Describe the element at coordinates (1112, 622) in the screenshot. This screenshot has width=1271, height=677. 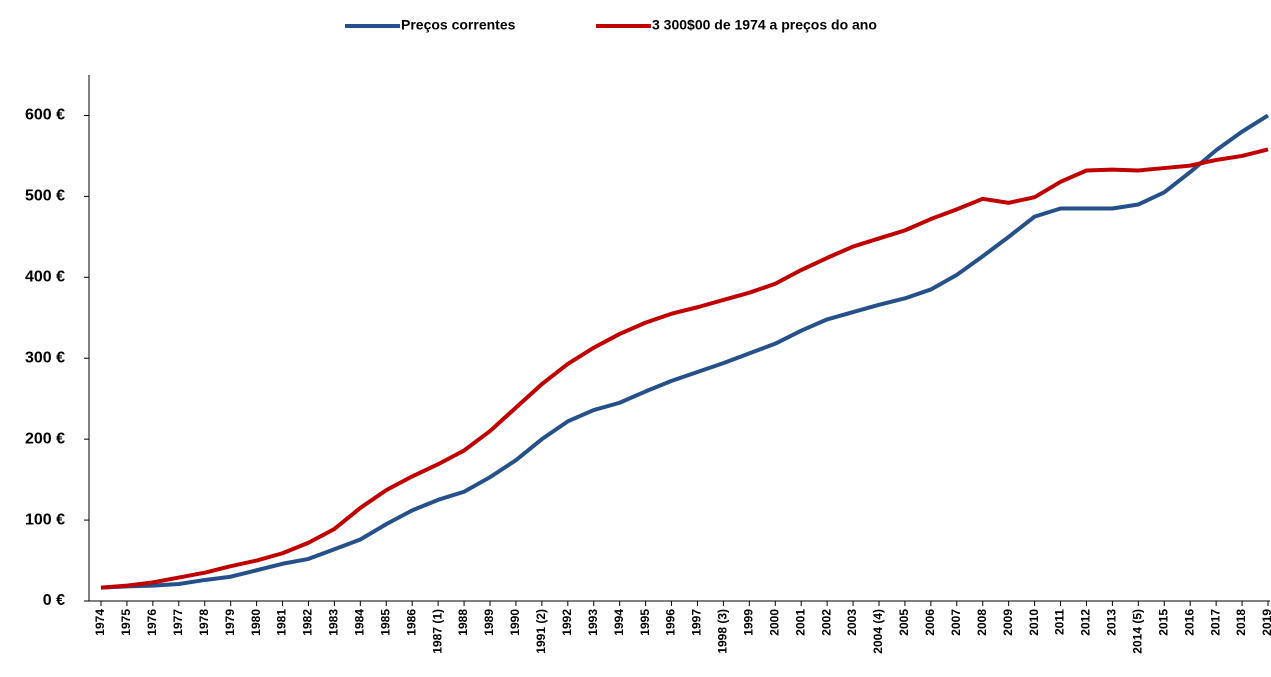
I see `x-tick-label: 2013` at that location.